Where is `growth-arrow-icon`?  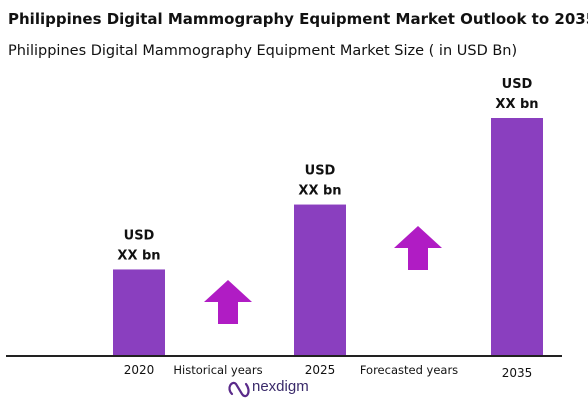 growth-arrow-icon is located at coordinates (228, 302).